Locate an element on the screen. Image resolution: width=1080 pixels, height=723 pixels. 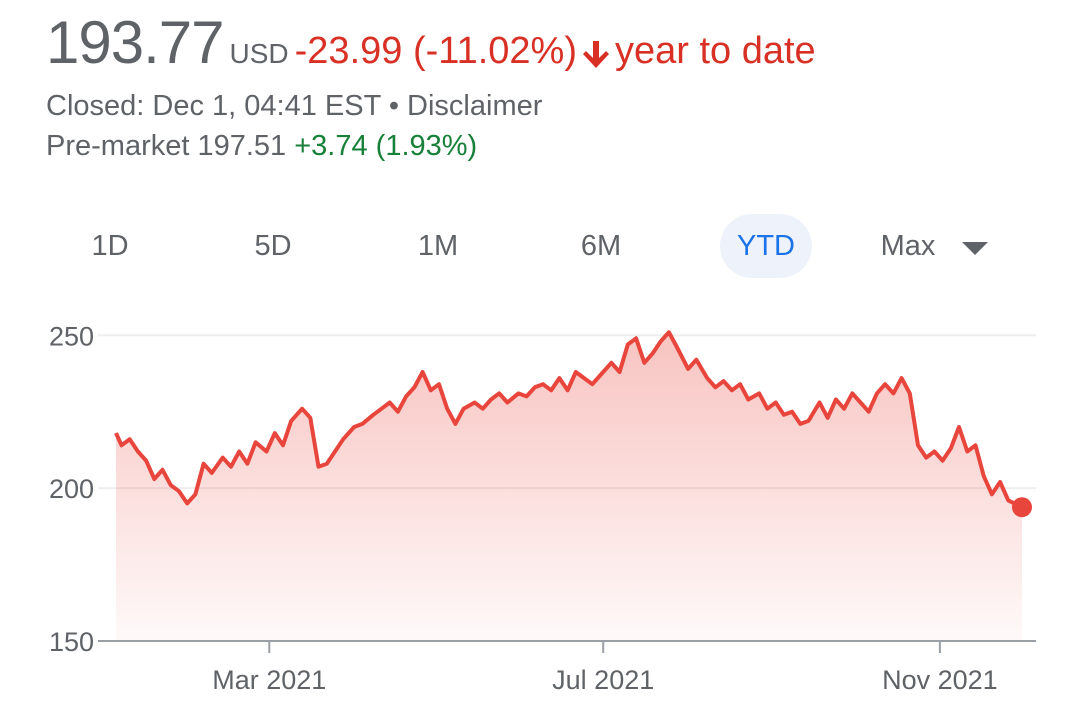
closed-time: Closed: Dec 1, 04:41 EST is located at coordinates (213, 106).